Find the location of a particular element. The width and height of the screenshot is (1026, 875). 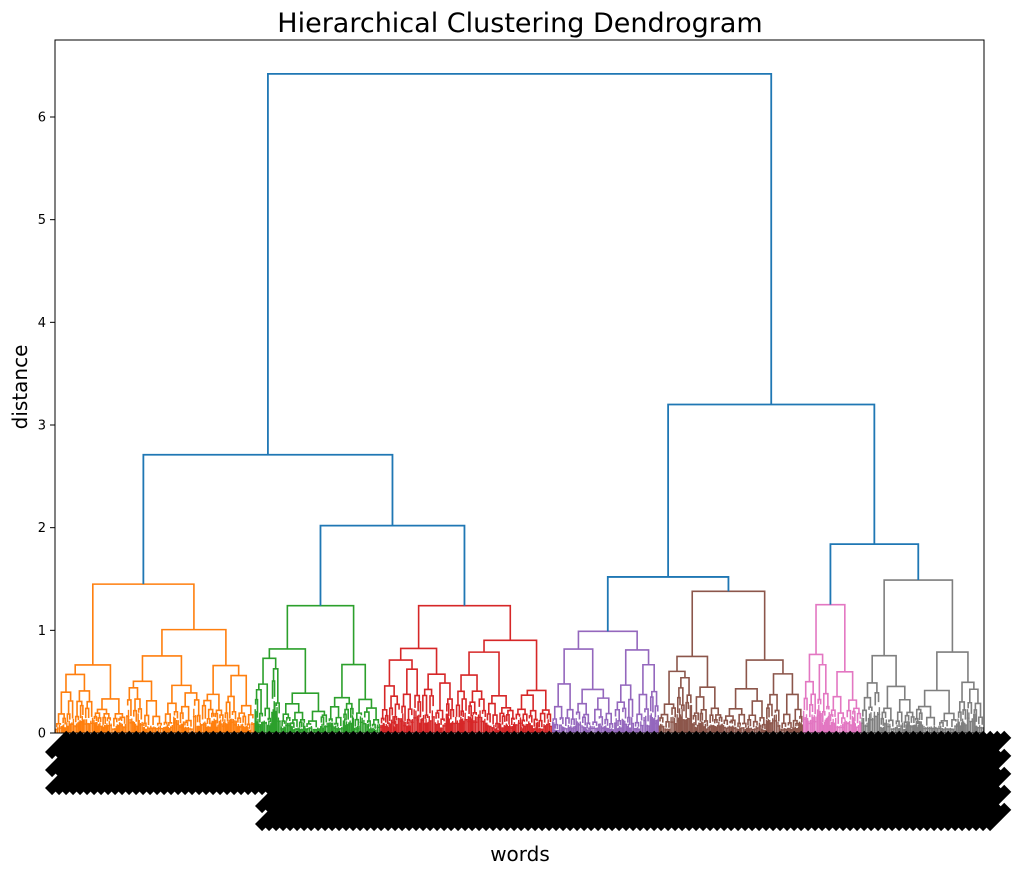

y-axis: 0 1 2 3 4 5 6 is located at coordinates (46, 426).